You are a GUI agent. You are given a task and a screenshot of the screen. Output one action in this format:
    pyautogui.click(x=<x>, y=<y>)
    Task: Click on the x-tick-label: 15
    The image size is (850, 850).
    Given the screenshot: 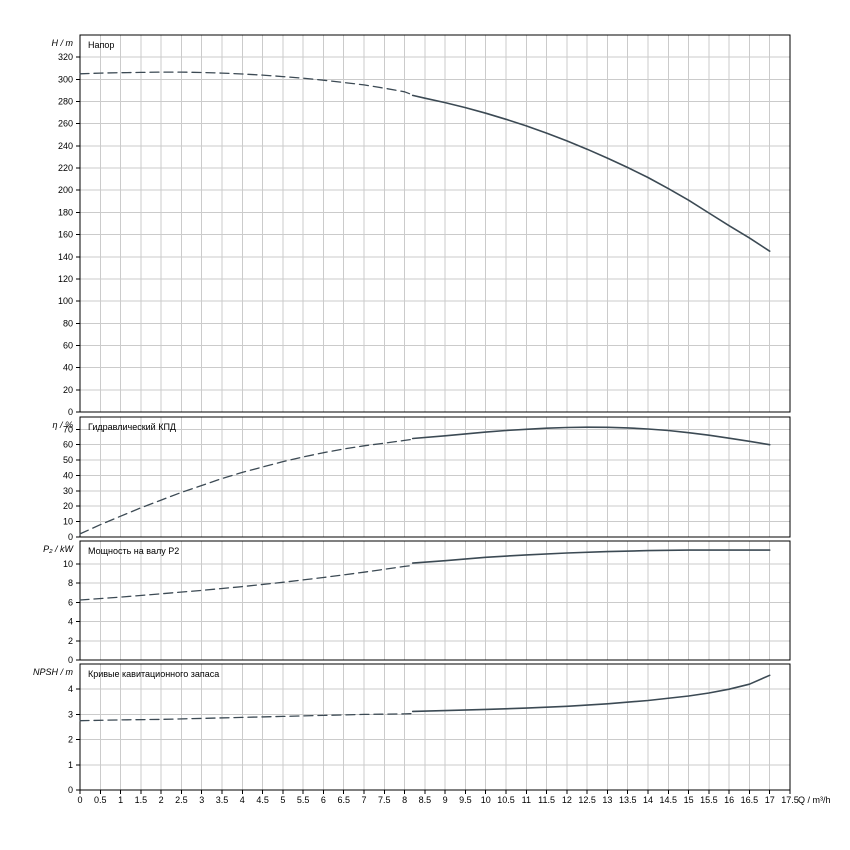 What is the action you would take?
    pyautogui.click(x=689, y=800)
    